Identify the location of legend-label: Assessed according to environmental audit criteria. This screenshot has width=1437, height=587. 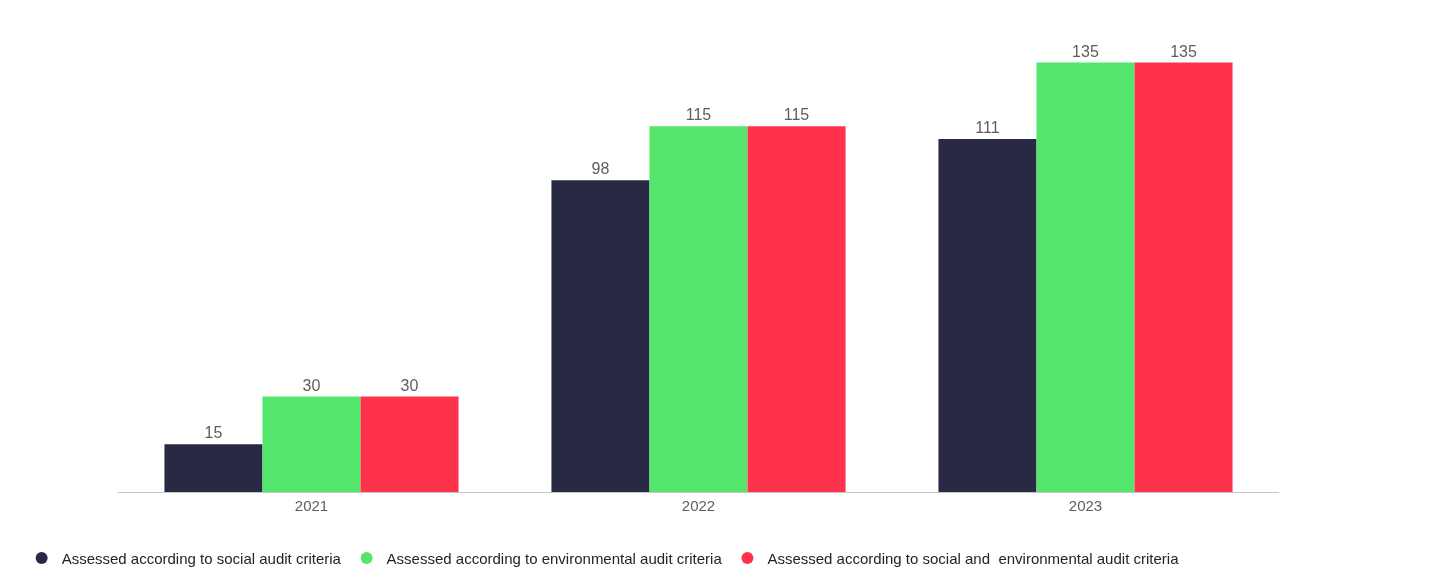
(554, 558).